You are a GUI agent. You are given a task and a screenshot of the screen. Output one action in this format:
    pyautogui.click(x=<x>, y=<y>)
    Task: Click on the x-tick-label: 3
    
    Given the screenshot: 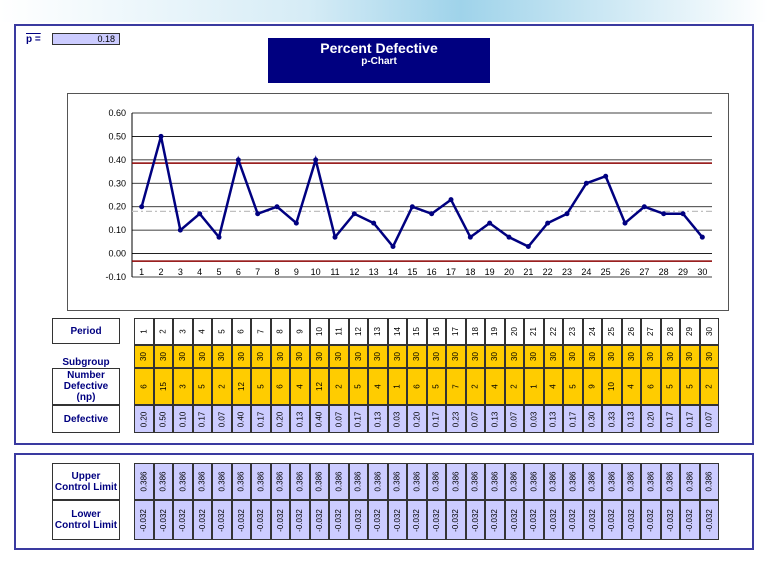 What is the action you would take?
    pyautogui.click(x=180, y=272)
    